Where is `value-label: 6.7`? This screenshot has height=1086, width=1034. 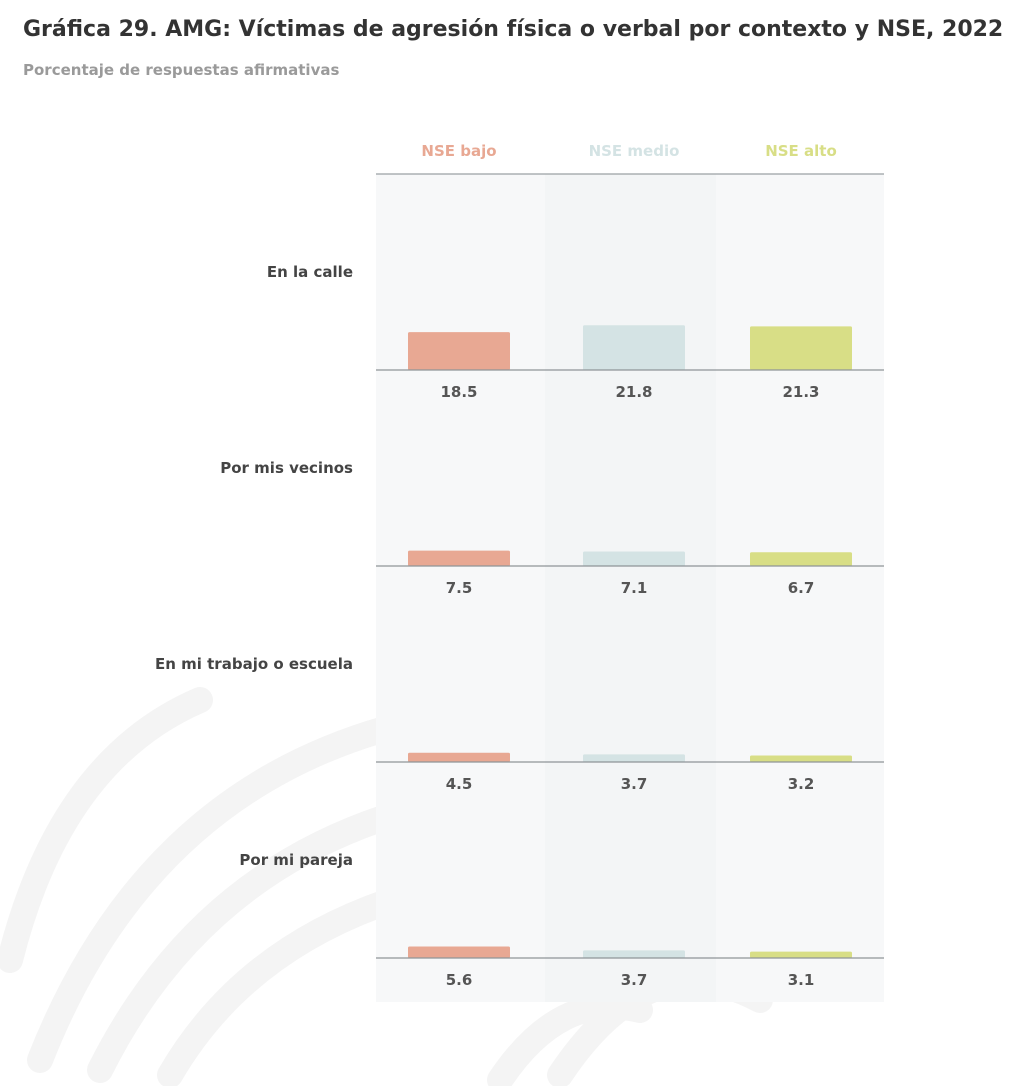
value-label: 6.7 is located at coordinates (801, 588).